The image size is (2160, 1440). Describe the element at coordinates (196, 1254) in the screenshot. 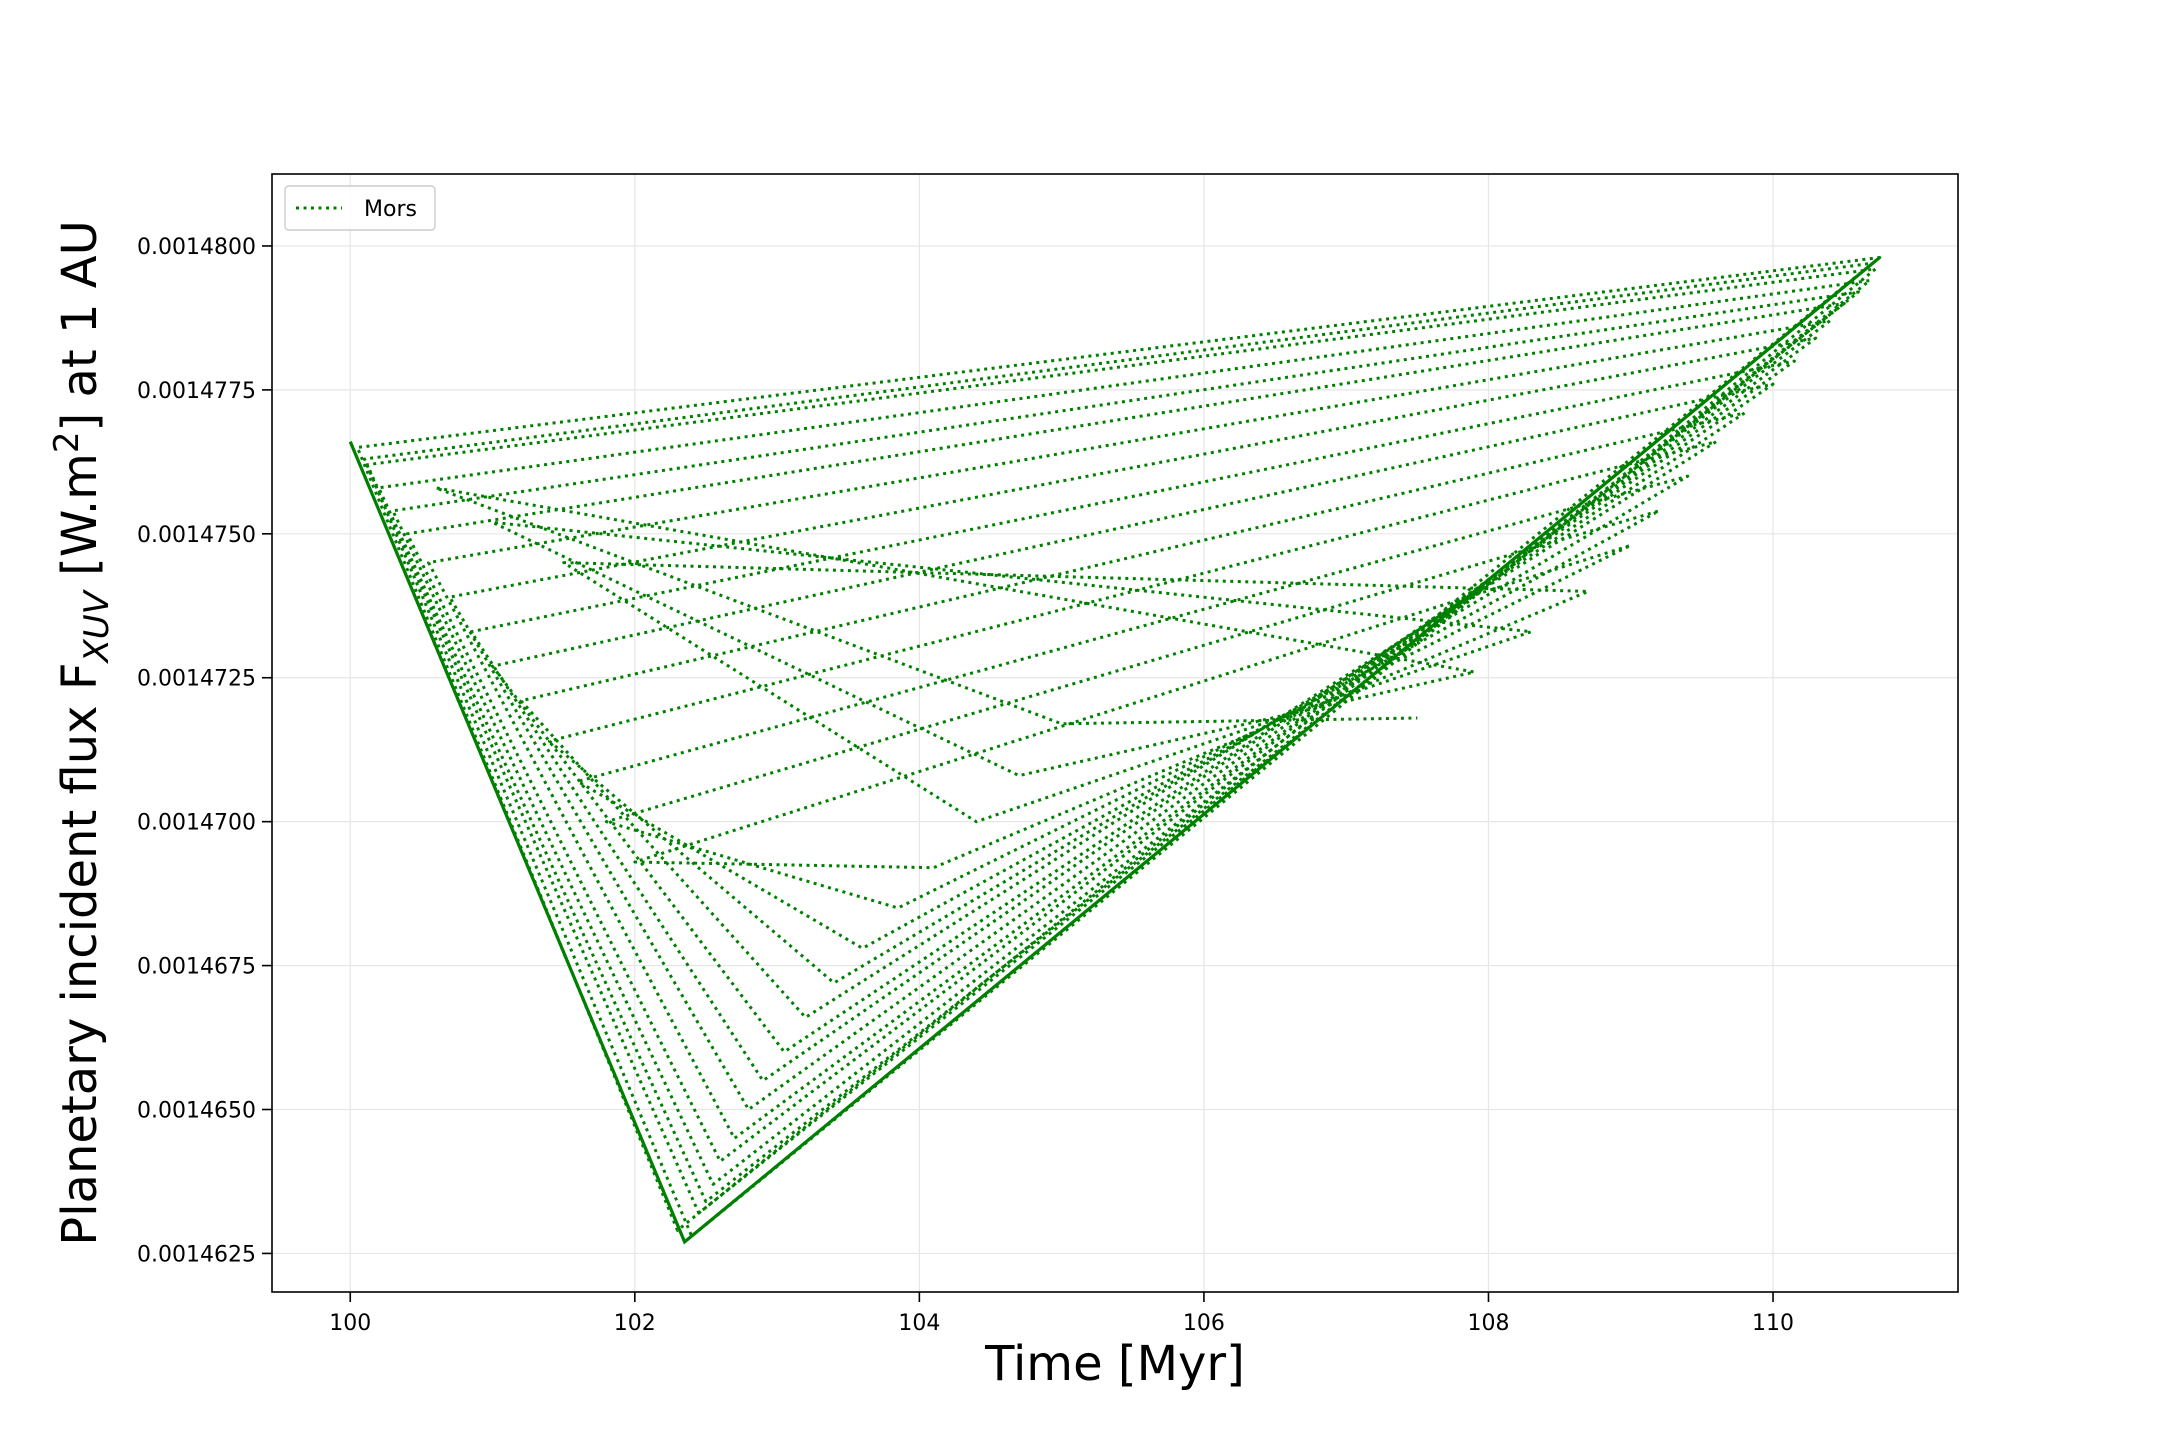

I see `y-tick-label: 0.0014625` at that location.